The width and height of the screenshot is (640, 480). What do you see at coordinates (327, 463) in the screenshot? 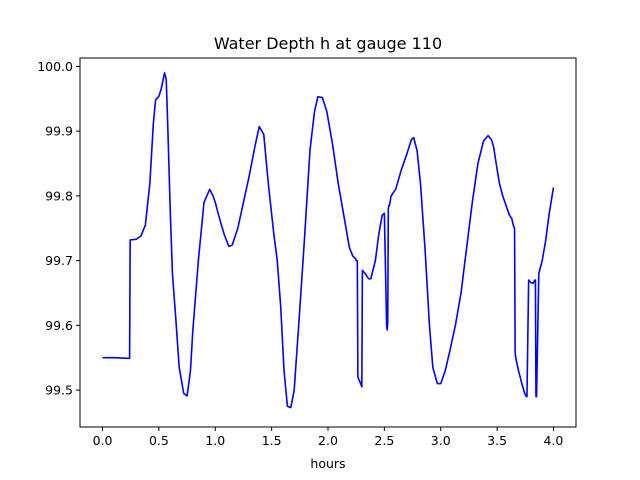
I see `x-axis-label: hours` at bounding box center [327, 463].